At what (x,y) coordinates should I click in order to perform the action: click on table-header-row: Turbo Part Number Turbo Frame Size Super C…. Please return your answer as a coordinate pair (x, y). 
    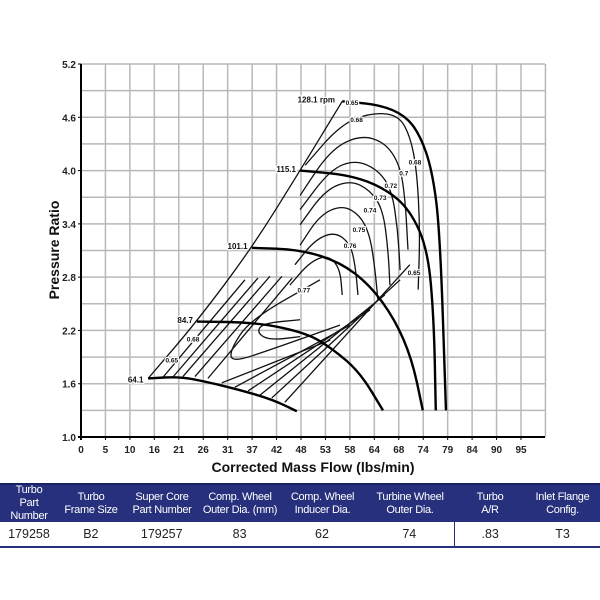
    Looking at the image, I should click on (300, 502).